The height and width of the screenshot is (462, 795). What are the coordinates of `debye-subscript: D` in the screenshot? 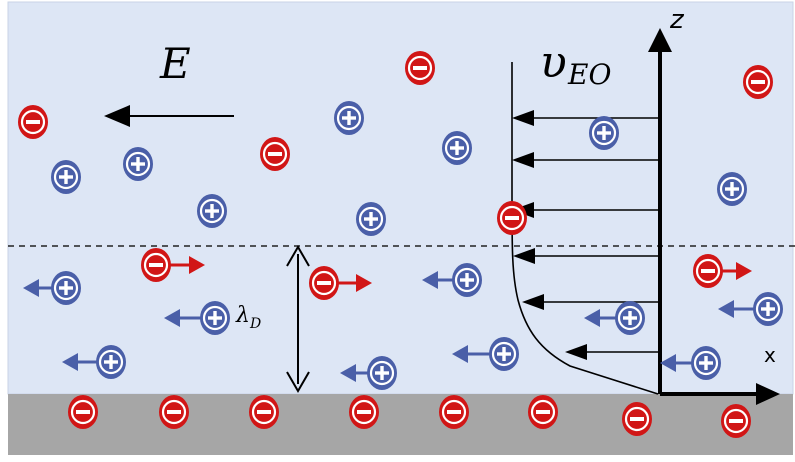 It's located at (255, 324).